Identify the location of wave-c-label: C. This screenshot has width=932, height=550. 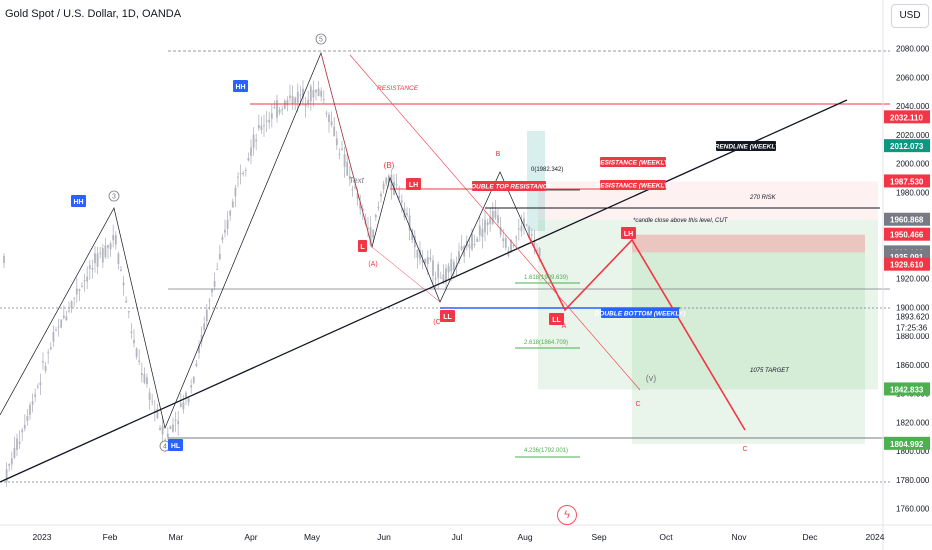
(637, 404).